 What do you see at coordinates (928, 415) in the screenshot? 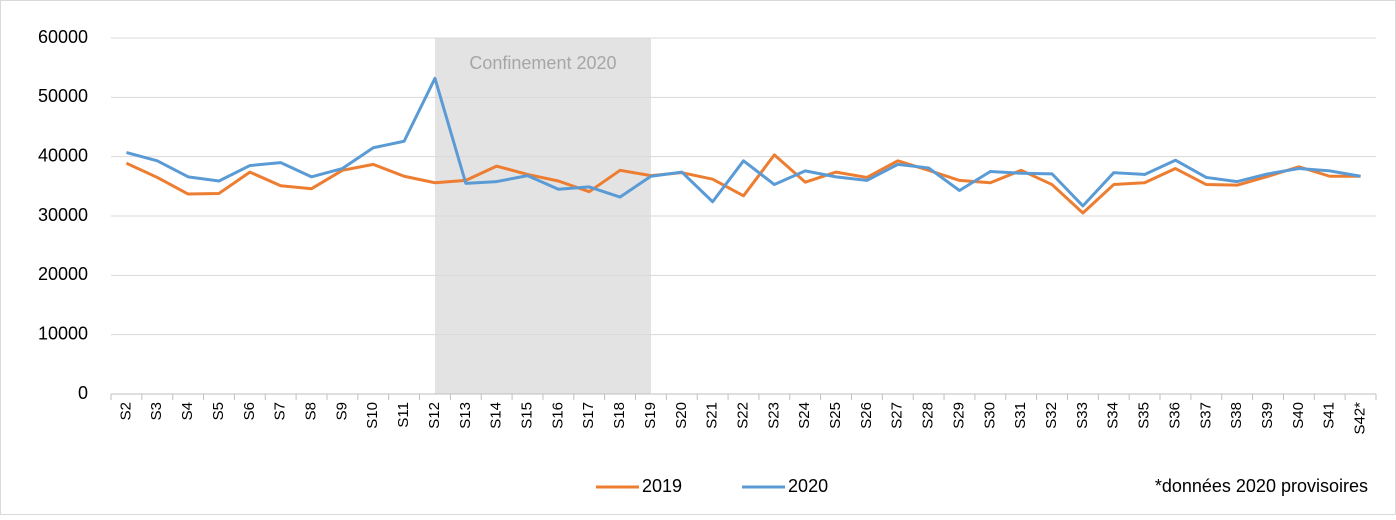
I see `x-tick-label: S28` at bounding box center [928, 415].